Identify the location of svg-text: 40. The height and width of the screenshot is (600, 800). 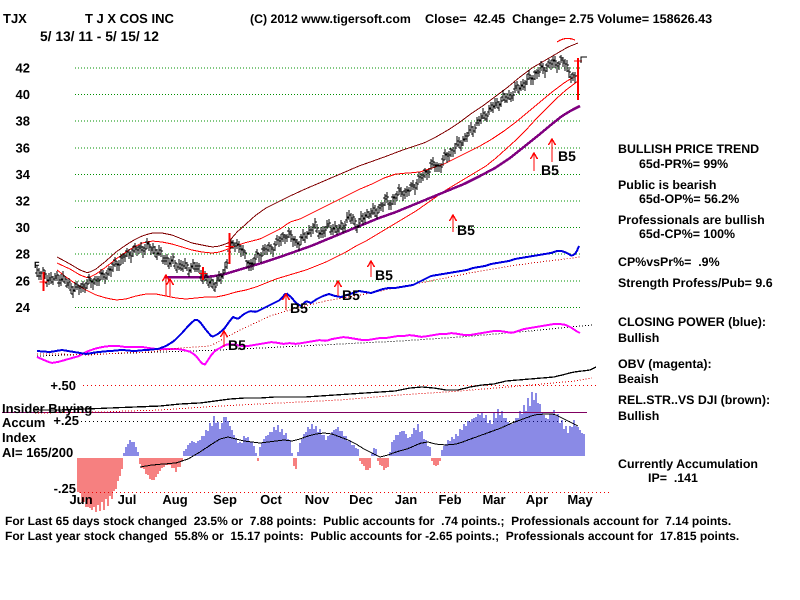
(23, 94).